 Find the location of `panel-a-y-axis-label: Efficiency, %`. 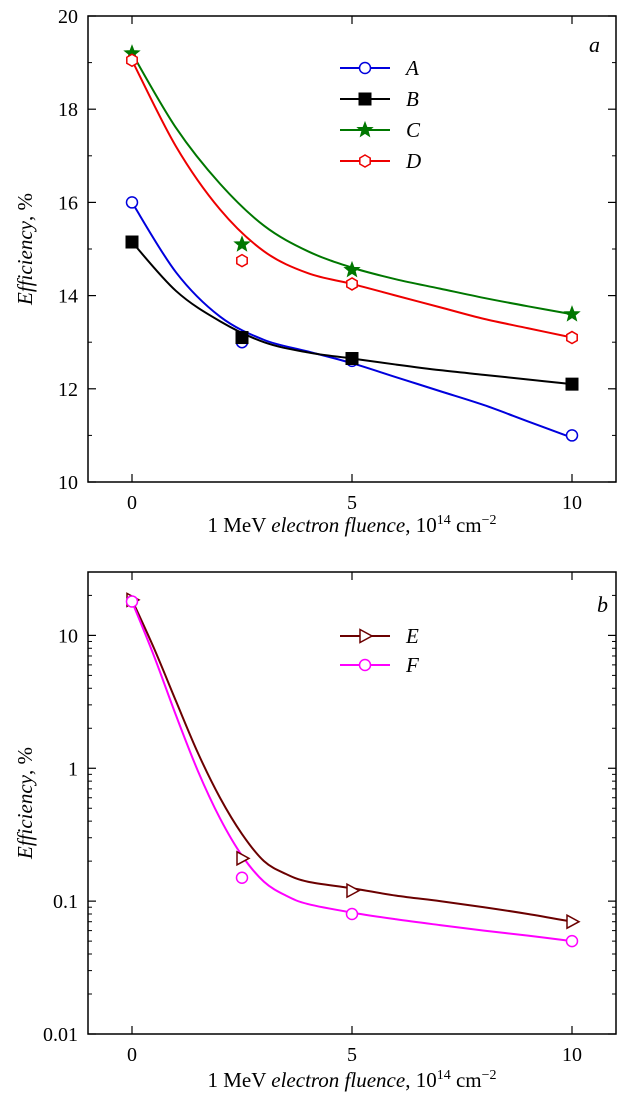

panel-a-y-axis-label: Efficiency, % is located at coordinates (25, 249).